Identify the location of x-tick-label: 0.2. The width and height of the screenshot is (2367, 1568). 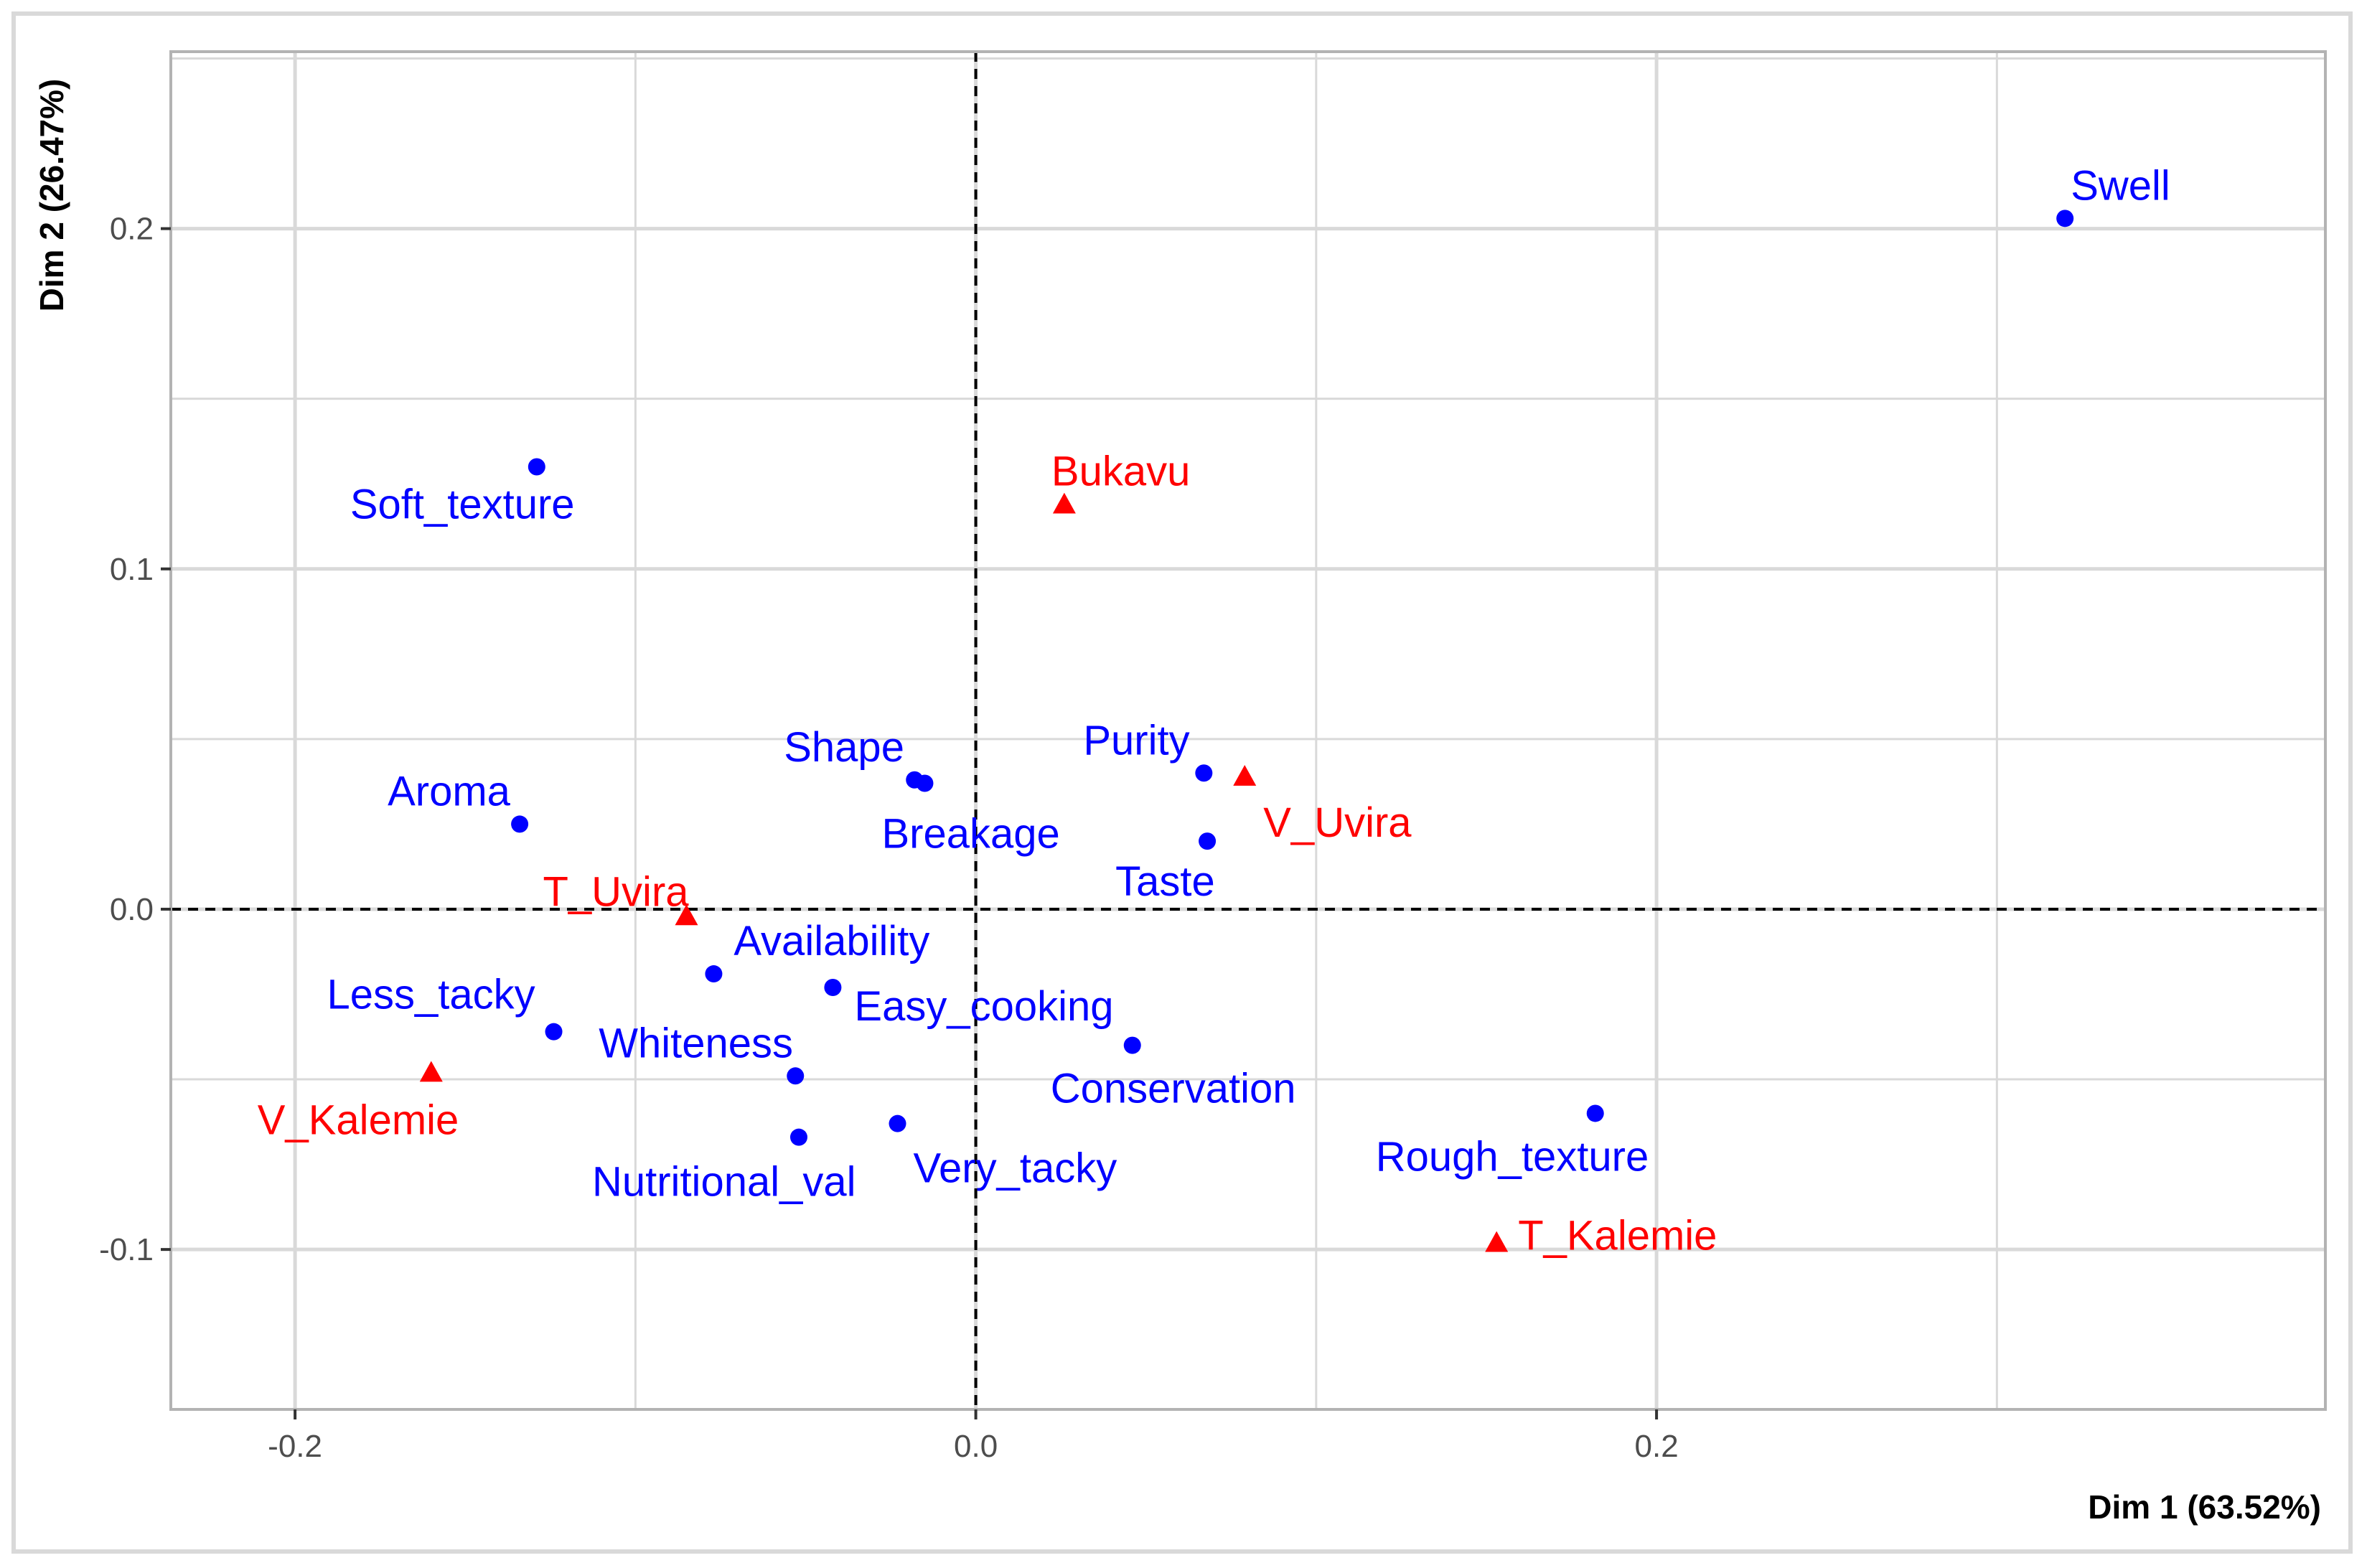
(1657, 1446).